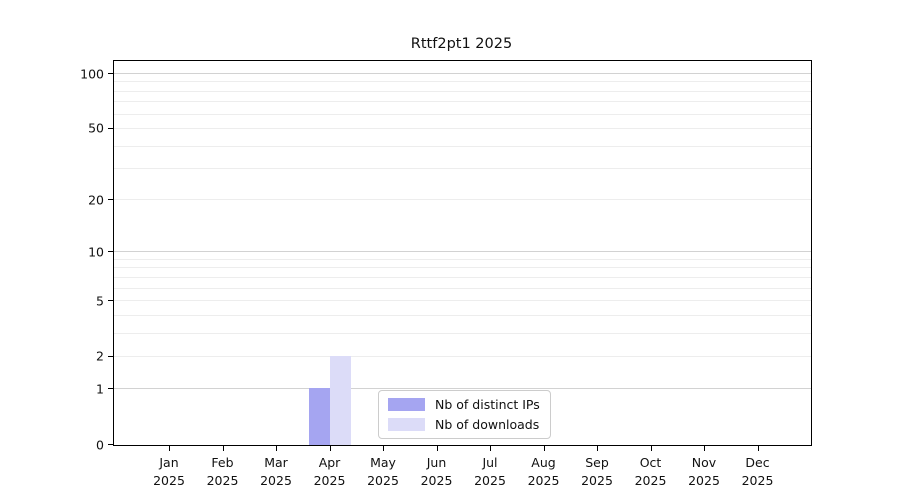  I want to click on bar-nb-of-downloads-apr, so click(340, 400).